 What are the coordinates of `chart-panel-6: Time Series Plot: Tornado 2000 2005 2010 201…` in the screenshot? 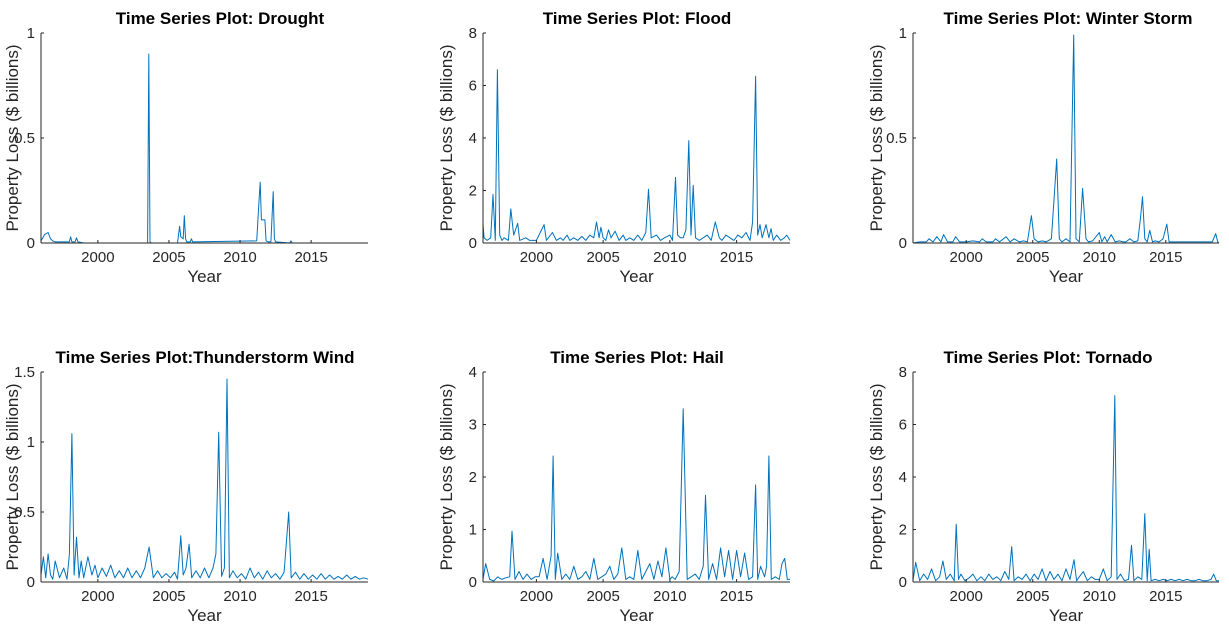 It's located at (1043, 486).